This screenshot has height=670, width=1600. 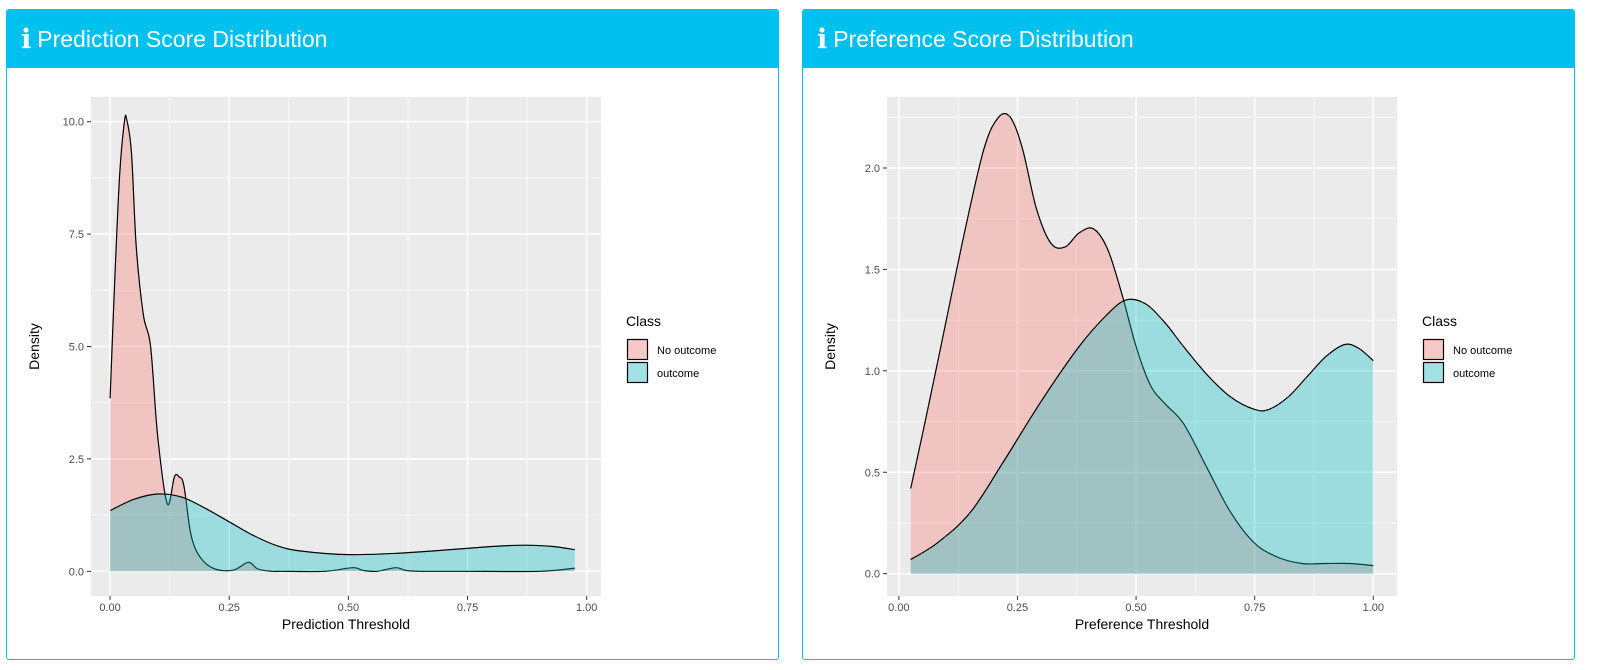 What do you see at coordinates (872, 169) in the screenshot?
I see `y-tick-label: 2.0` at bounding box center [872, 169].